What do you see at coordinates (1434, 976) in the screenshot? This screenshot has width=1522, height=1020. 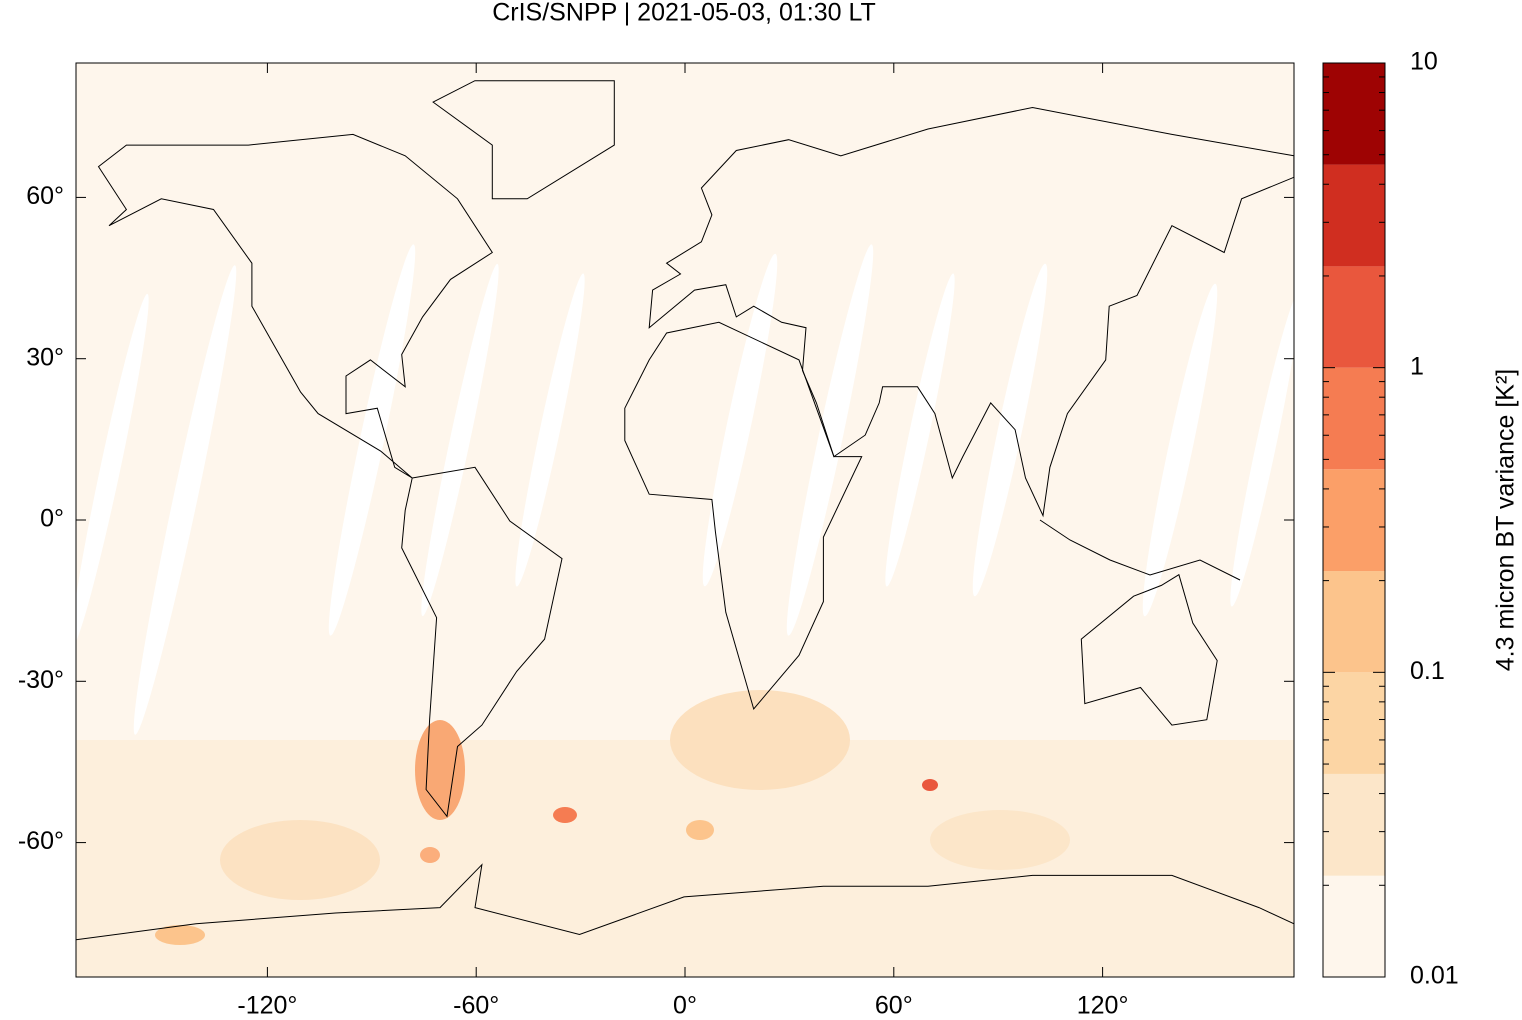 I see `colorbar-tick-label: 0.01` at bounding box center [1434, 976].